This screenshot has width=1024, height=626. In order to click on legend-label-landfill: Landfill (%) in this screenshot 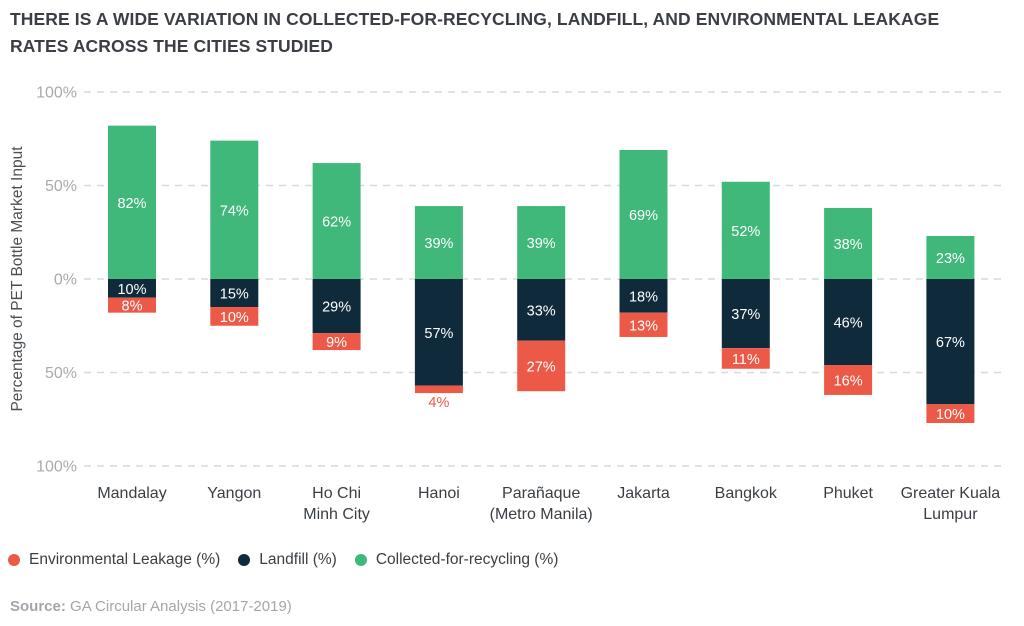, I will do `click(298, 559)`.